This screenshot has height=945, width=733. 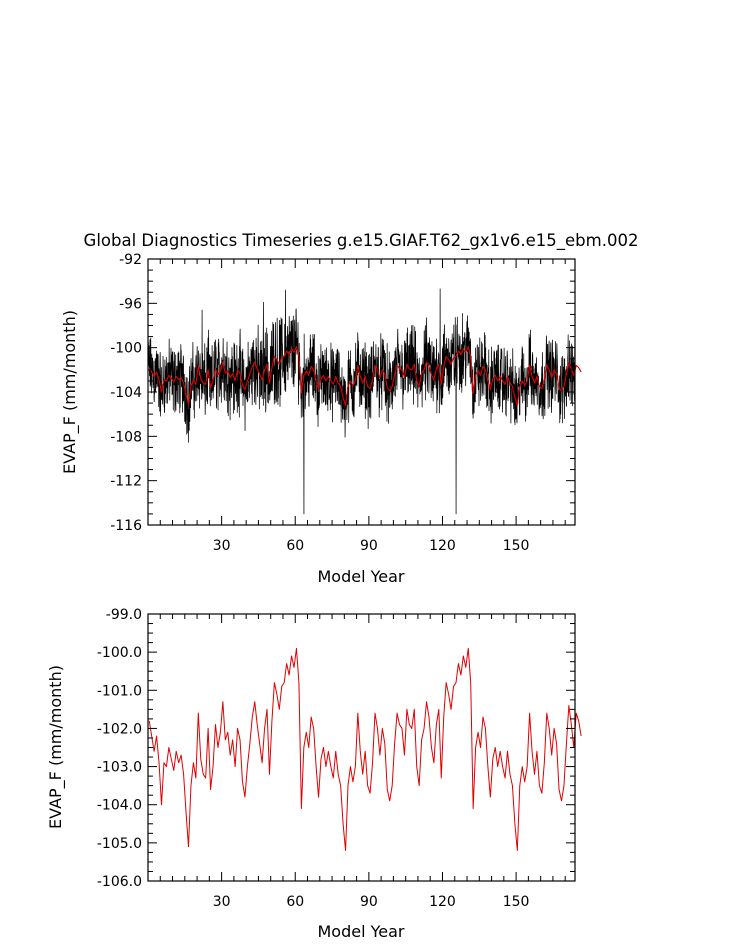 What do you see at coordinates (124, 615) in the screenshot?
I see `y-tick-label: -99.0` at bounding box center [124, 615].